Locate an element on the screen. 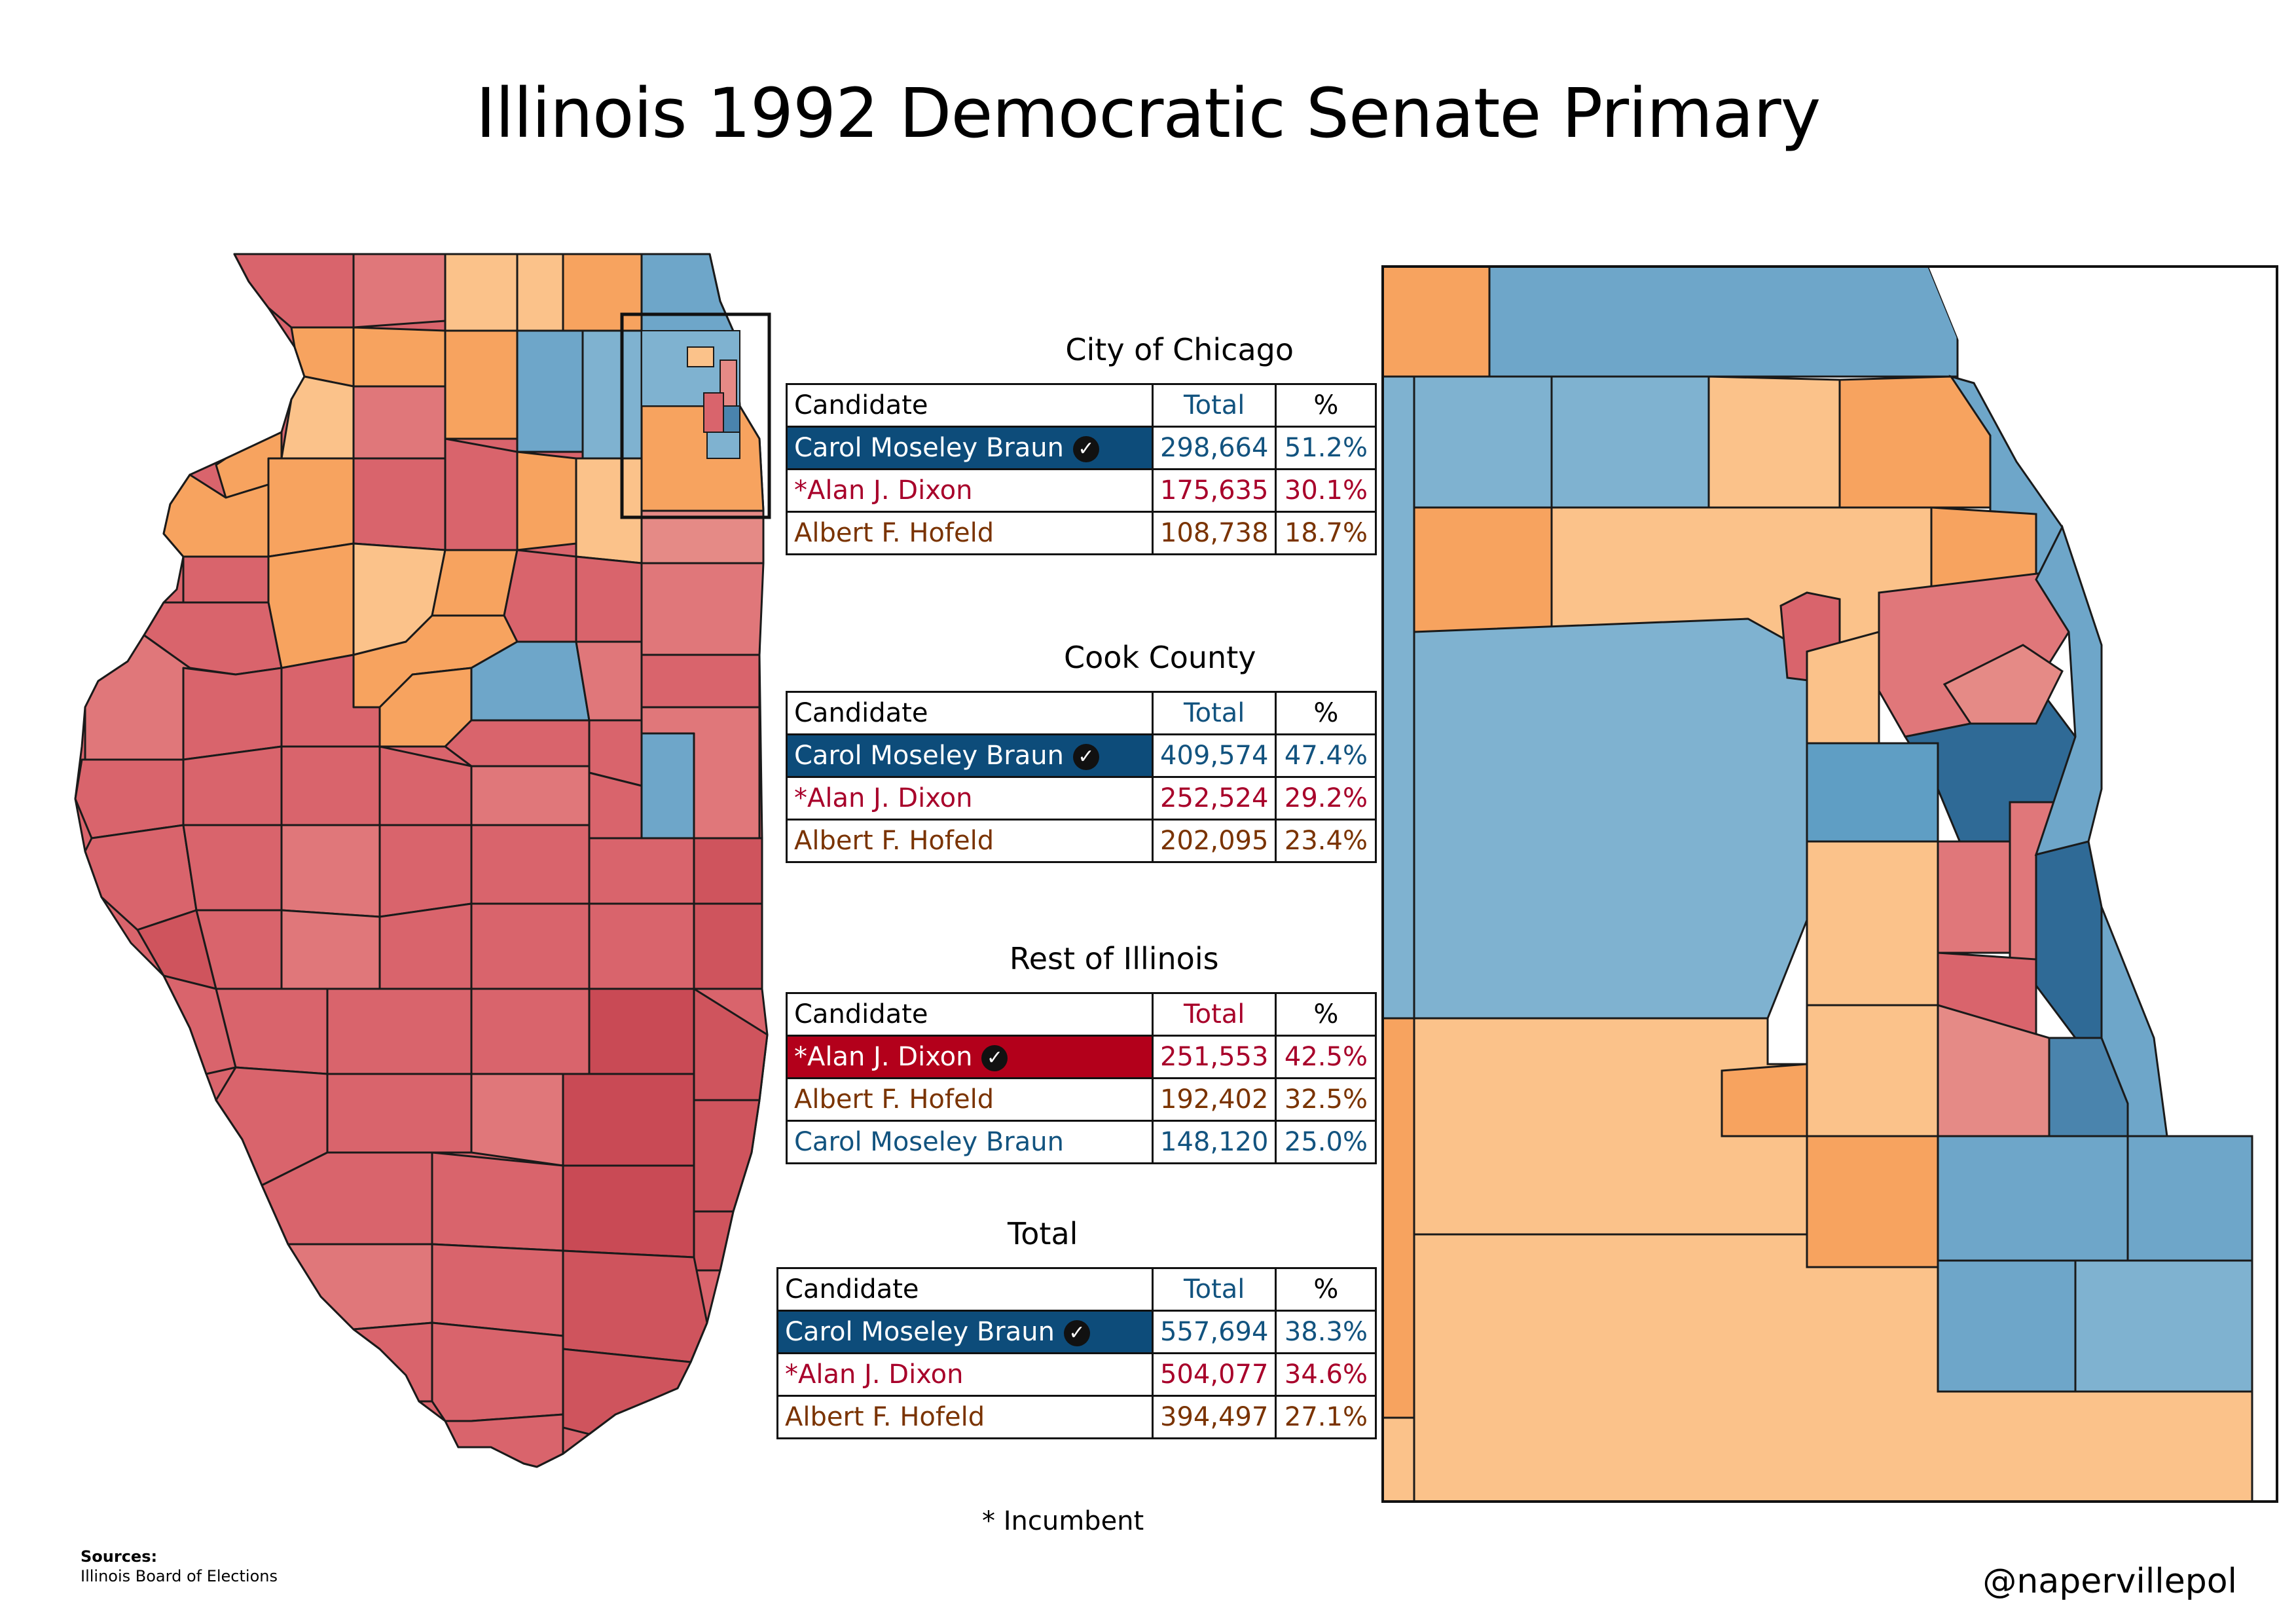 Image resolution: width=2296 pixels, height=1624 pixels. pct-cell: 29.2% is located at coordinates (1326, 798).